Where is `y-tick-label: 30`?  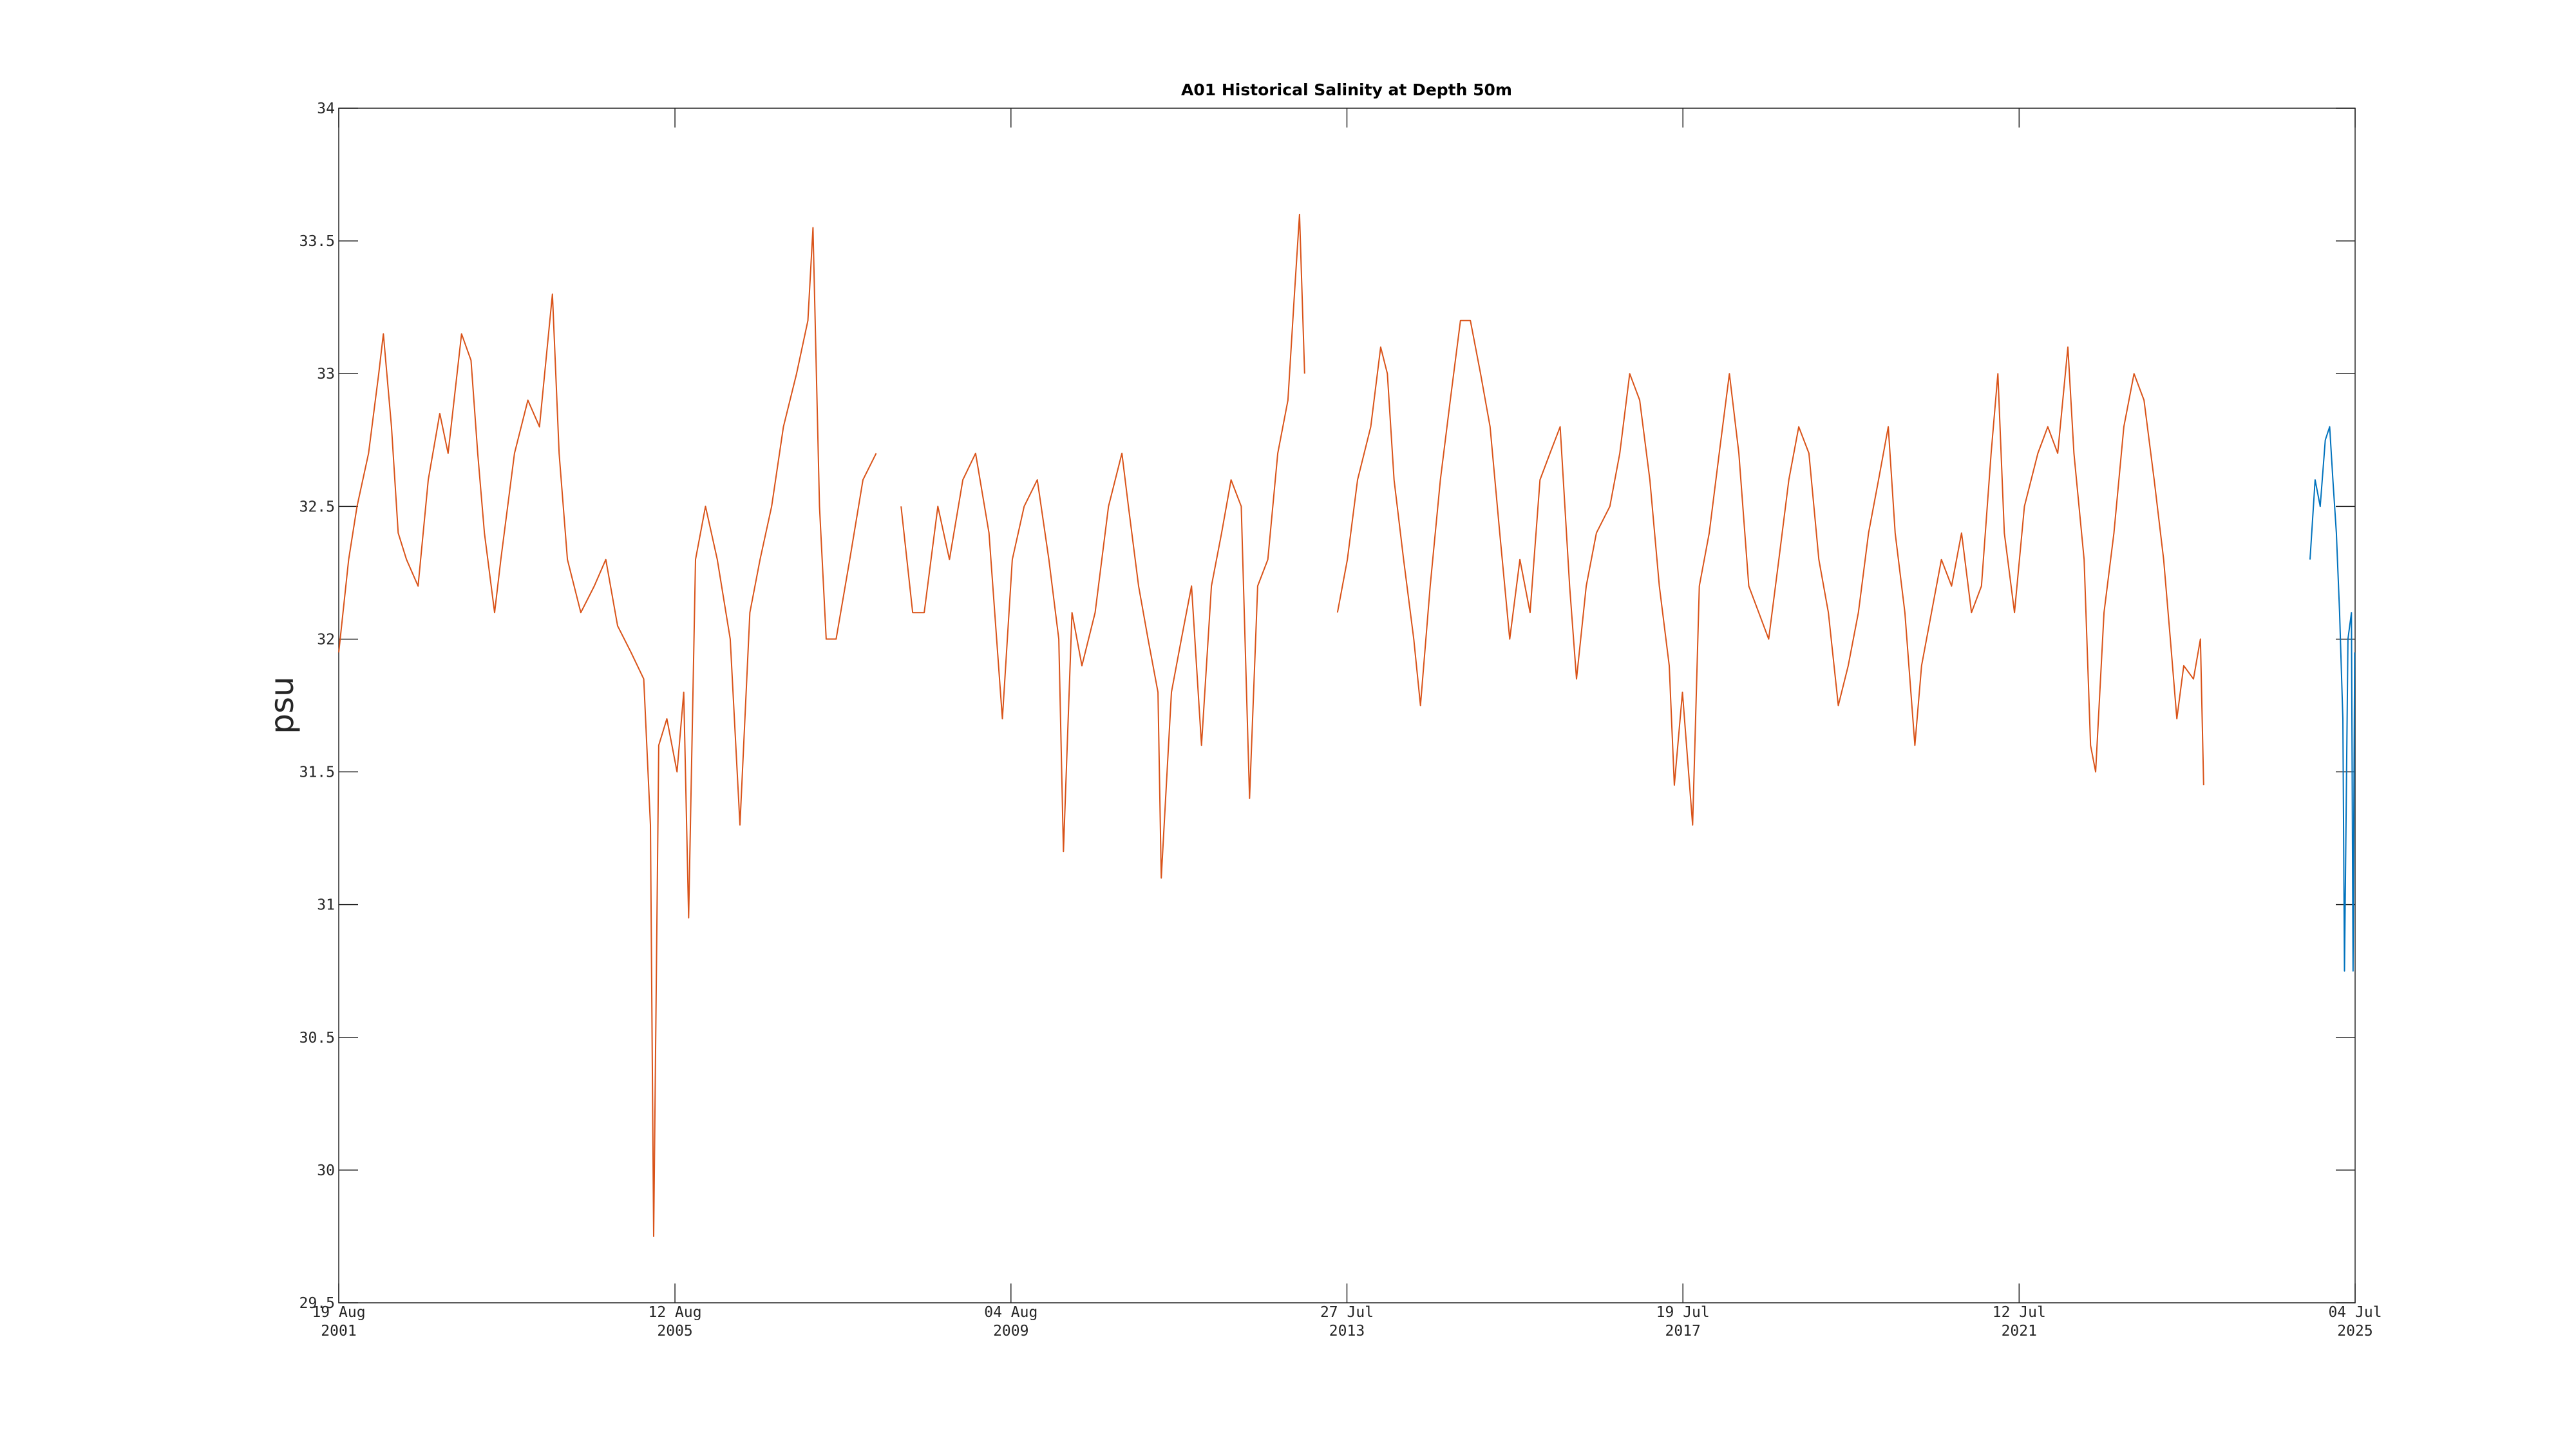 y-tick-label: 30 is located at coordinates (326, 1170).